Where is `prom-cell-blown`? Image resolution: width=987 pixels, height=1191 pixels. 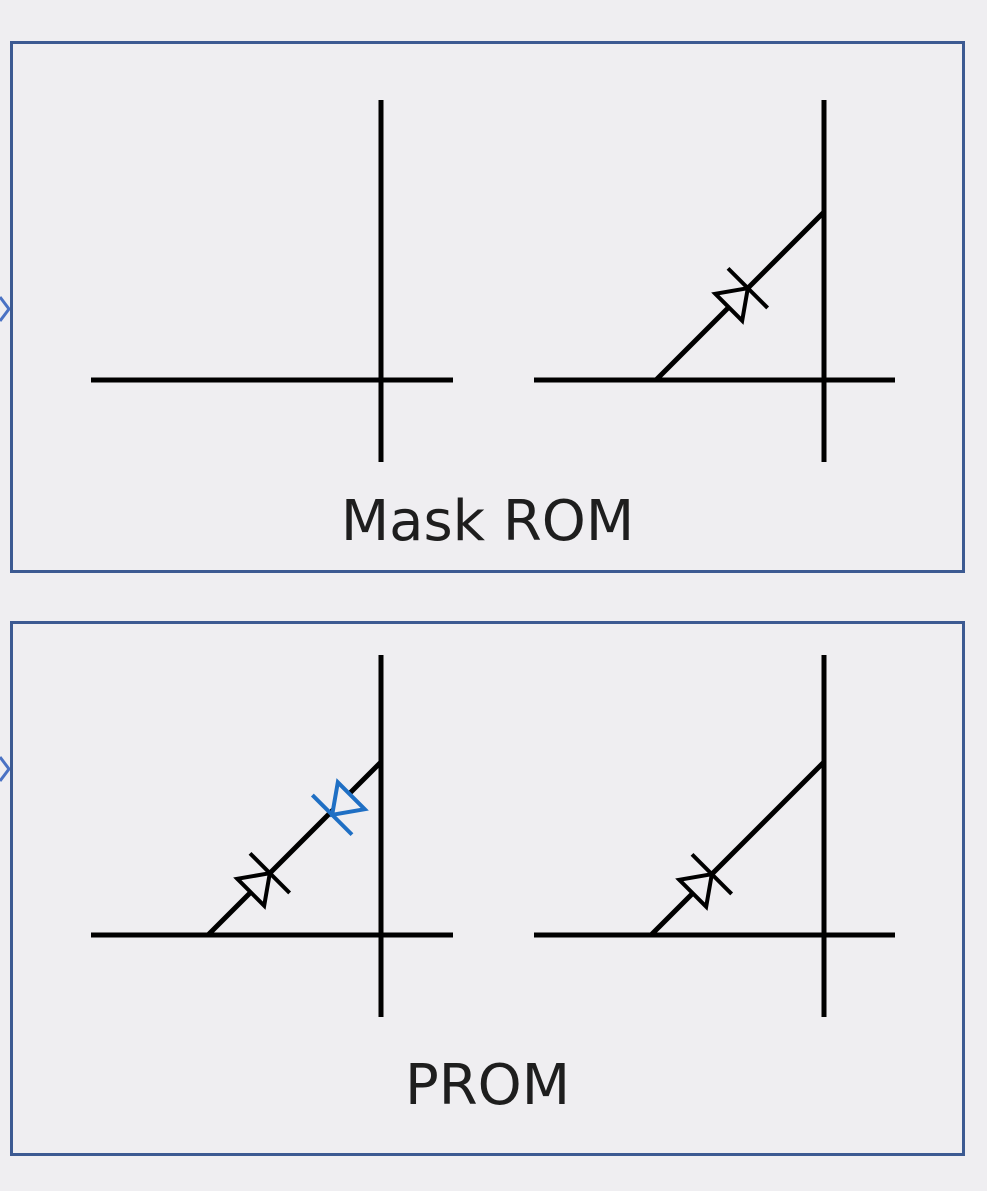 prom-cell-blown is located at coordinates (272, 836).